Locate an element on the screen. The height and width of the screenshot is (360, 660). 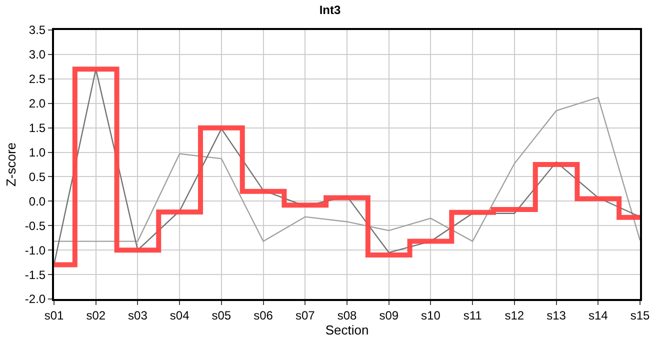
y-tick-label: 0.0 is located at coordinates (37, 201).